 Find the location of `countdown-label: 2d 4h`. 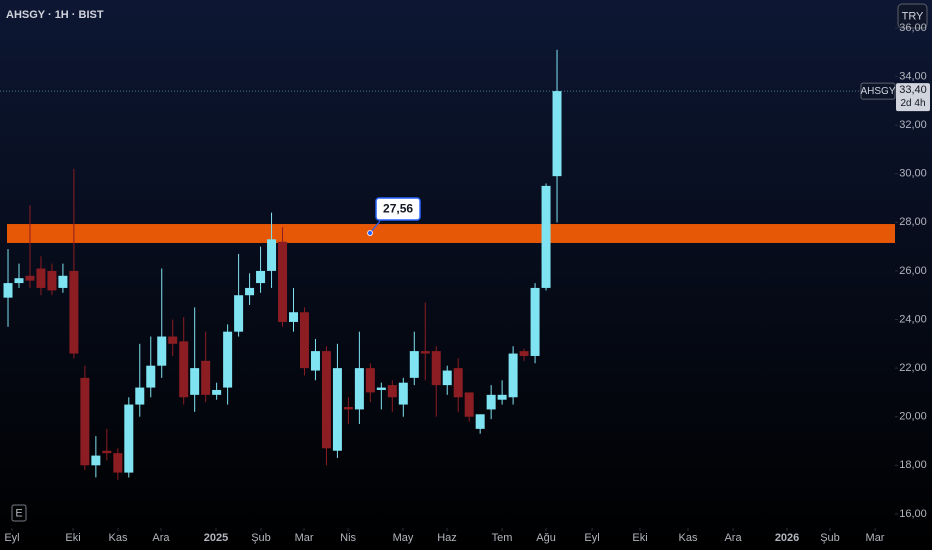

countdown-label: 2d 4h is located at coordinates (912, 103).